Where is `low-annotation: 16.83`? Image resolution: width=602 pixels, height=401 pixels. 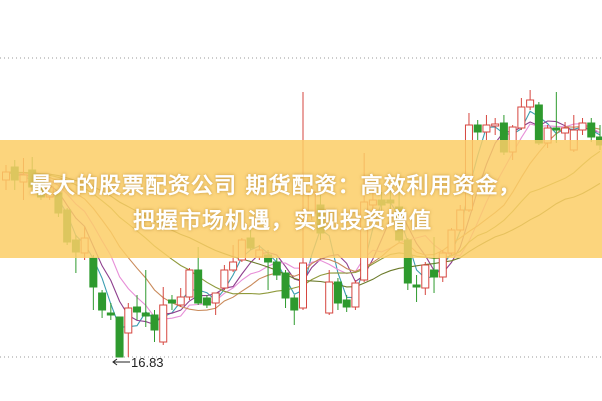 low-annotation: 16.83 is located at coordinates (138, 362).